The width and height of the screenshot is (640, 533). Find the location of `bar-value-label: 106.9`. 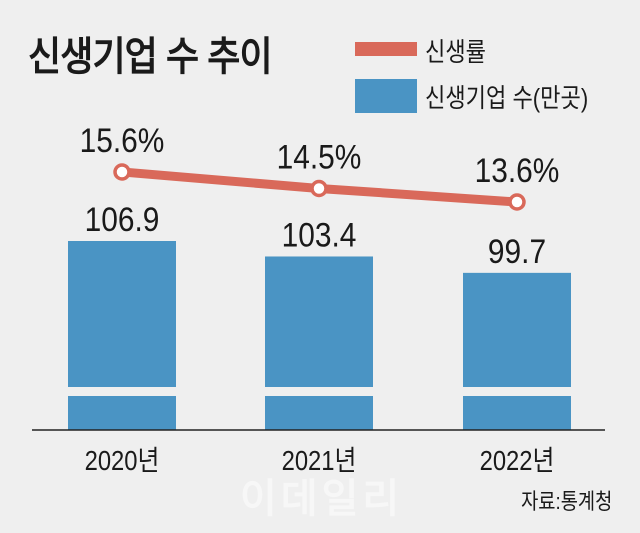

bar-value-label: 106.9 is located at coordinates (122, 219).